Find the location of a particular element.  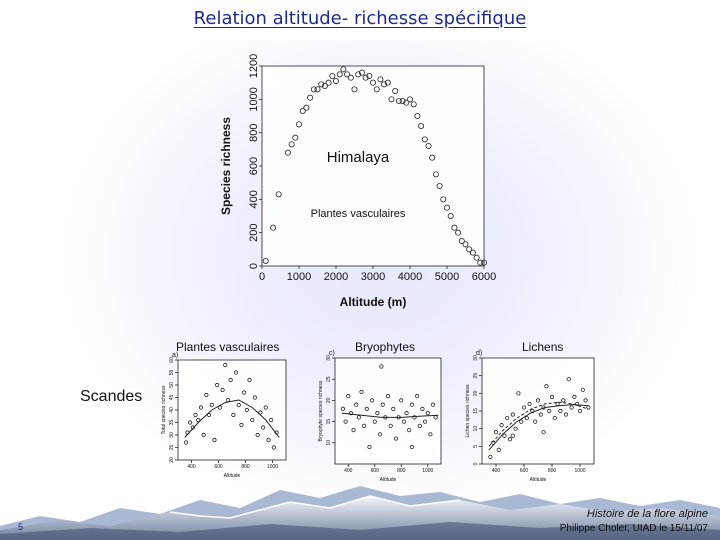

chart-subtitle-vascular: Plantes vasculaires is located at coordinates (358, 214).